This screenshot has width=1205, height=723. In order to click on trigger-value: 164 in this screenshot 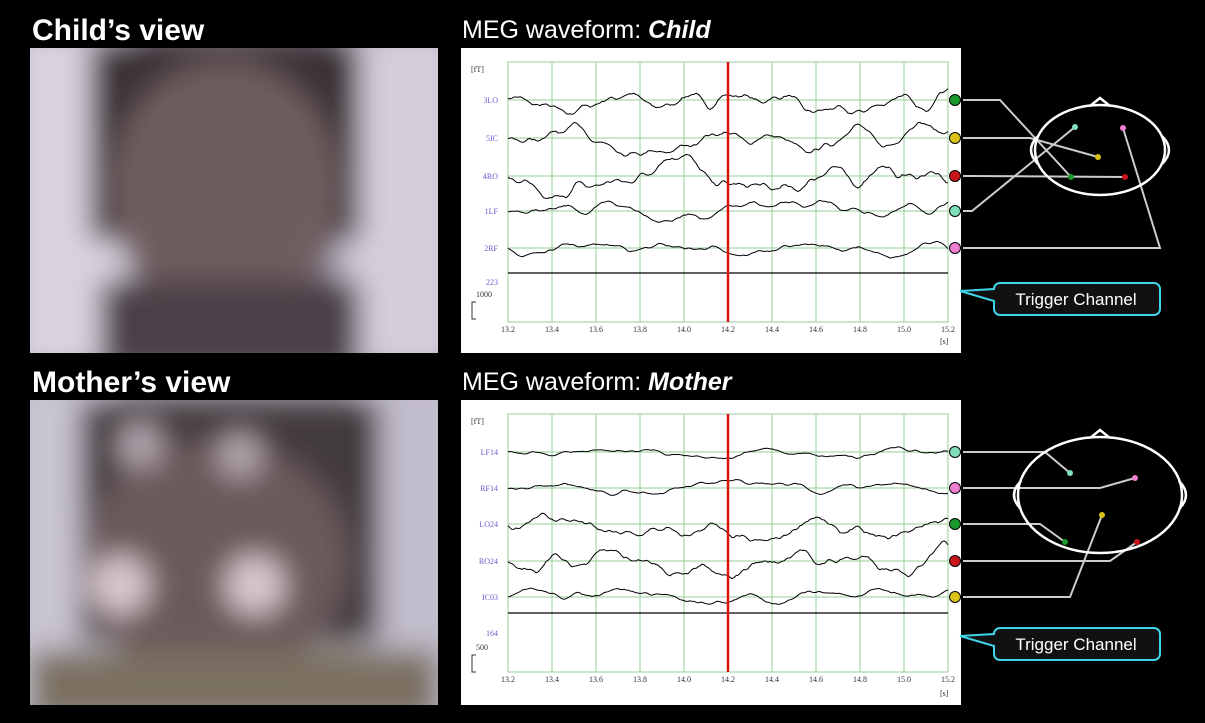, I will do `click(492, 633)`.